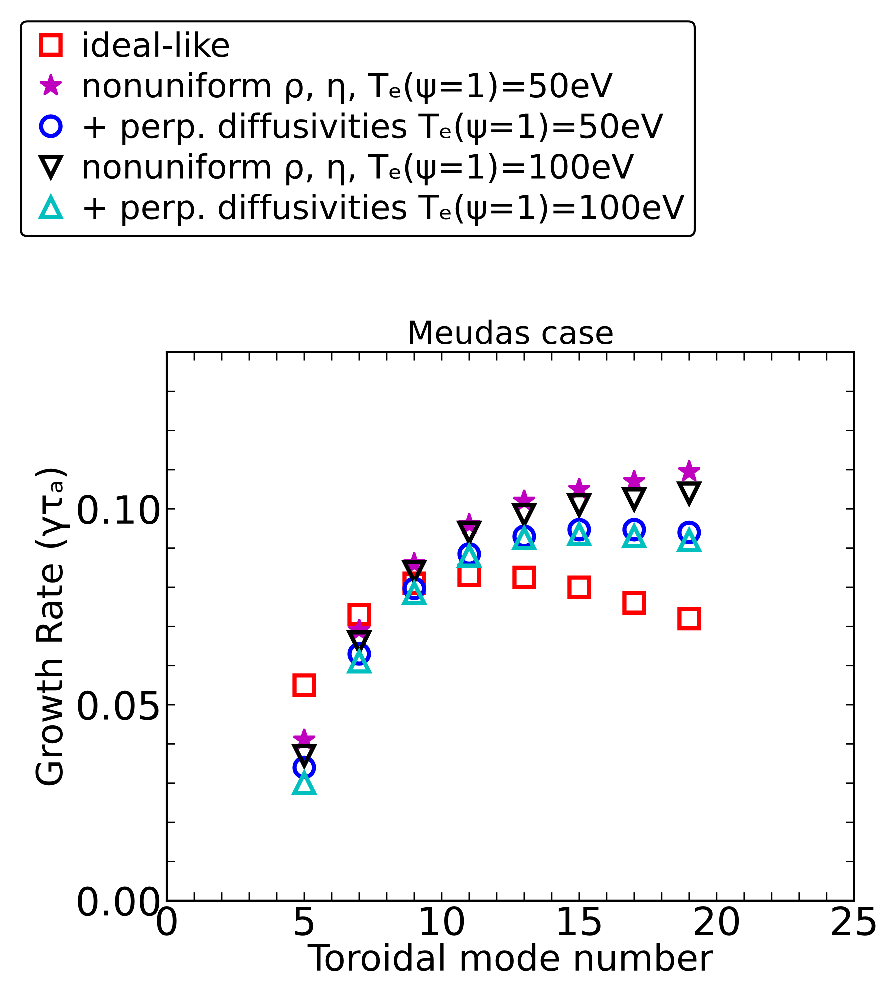  Describe the element at coordinates (579, 921) in the screenshot. I see `x-tick-label: 15` at that location.